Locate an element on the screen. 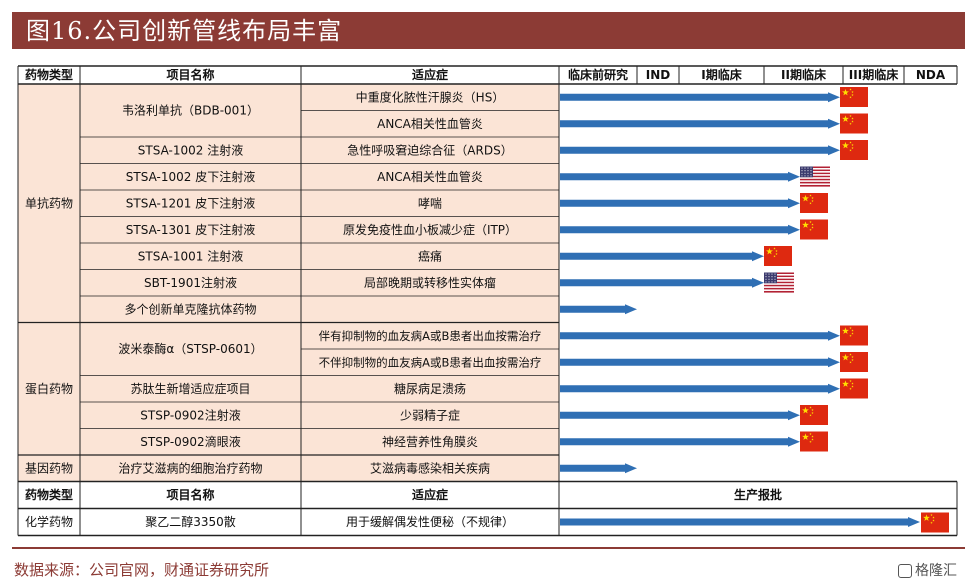 This screenshot has height=588, width=973. indication: 哮喘 is located at coordinates (430, 203).